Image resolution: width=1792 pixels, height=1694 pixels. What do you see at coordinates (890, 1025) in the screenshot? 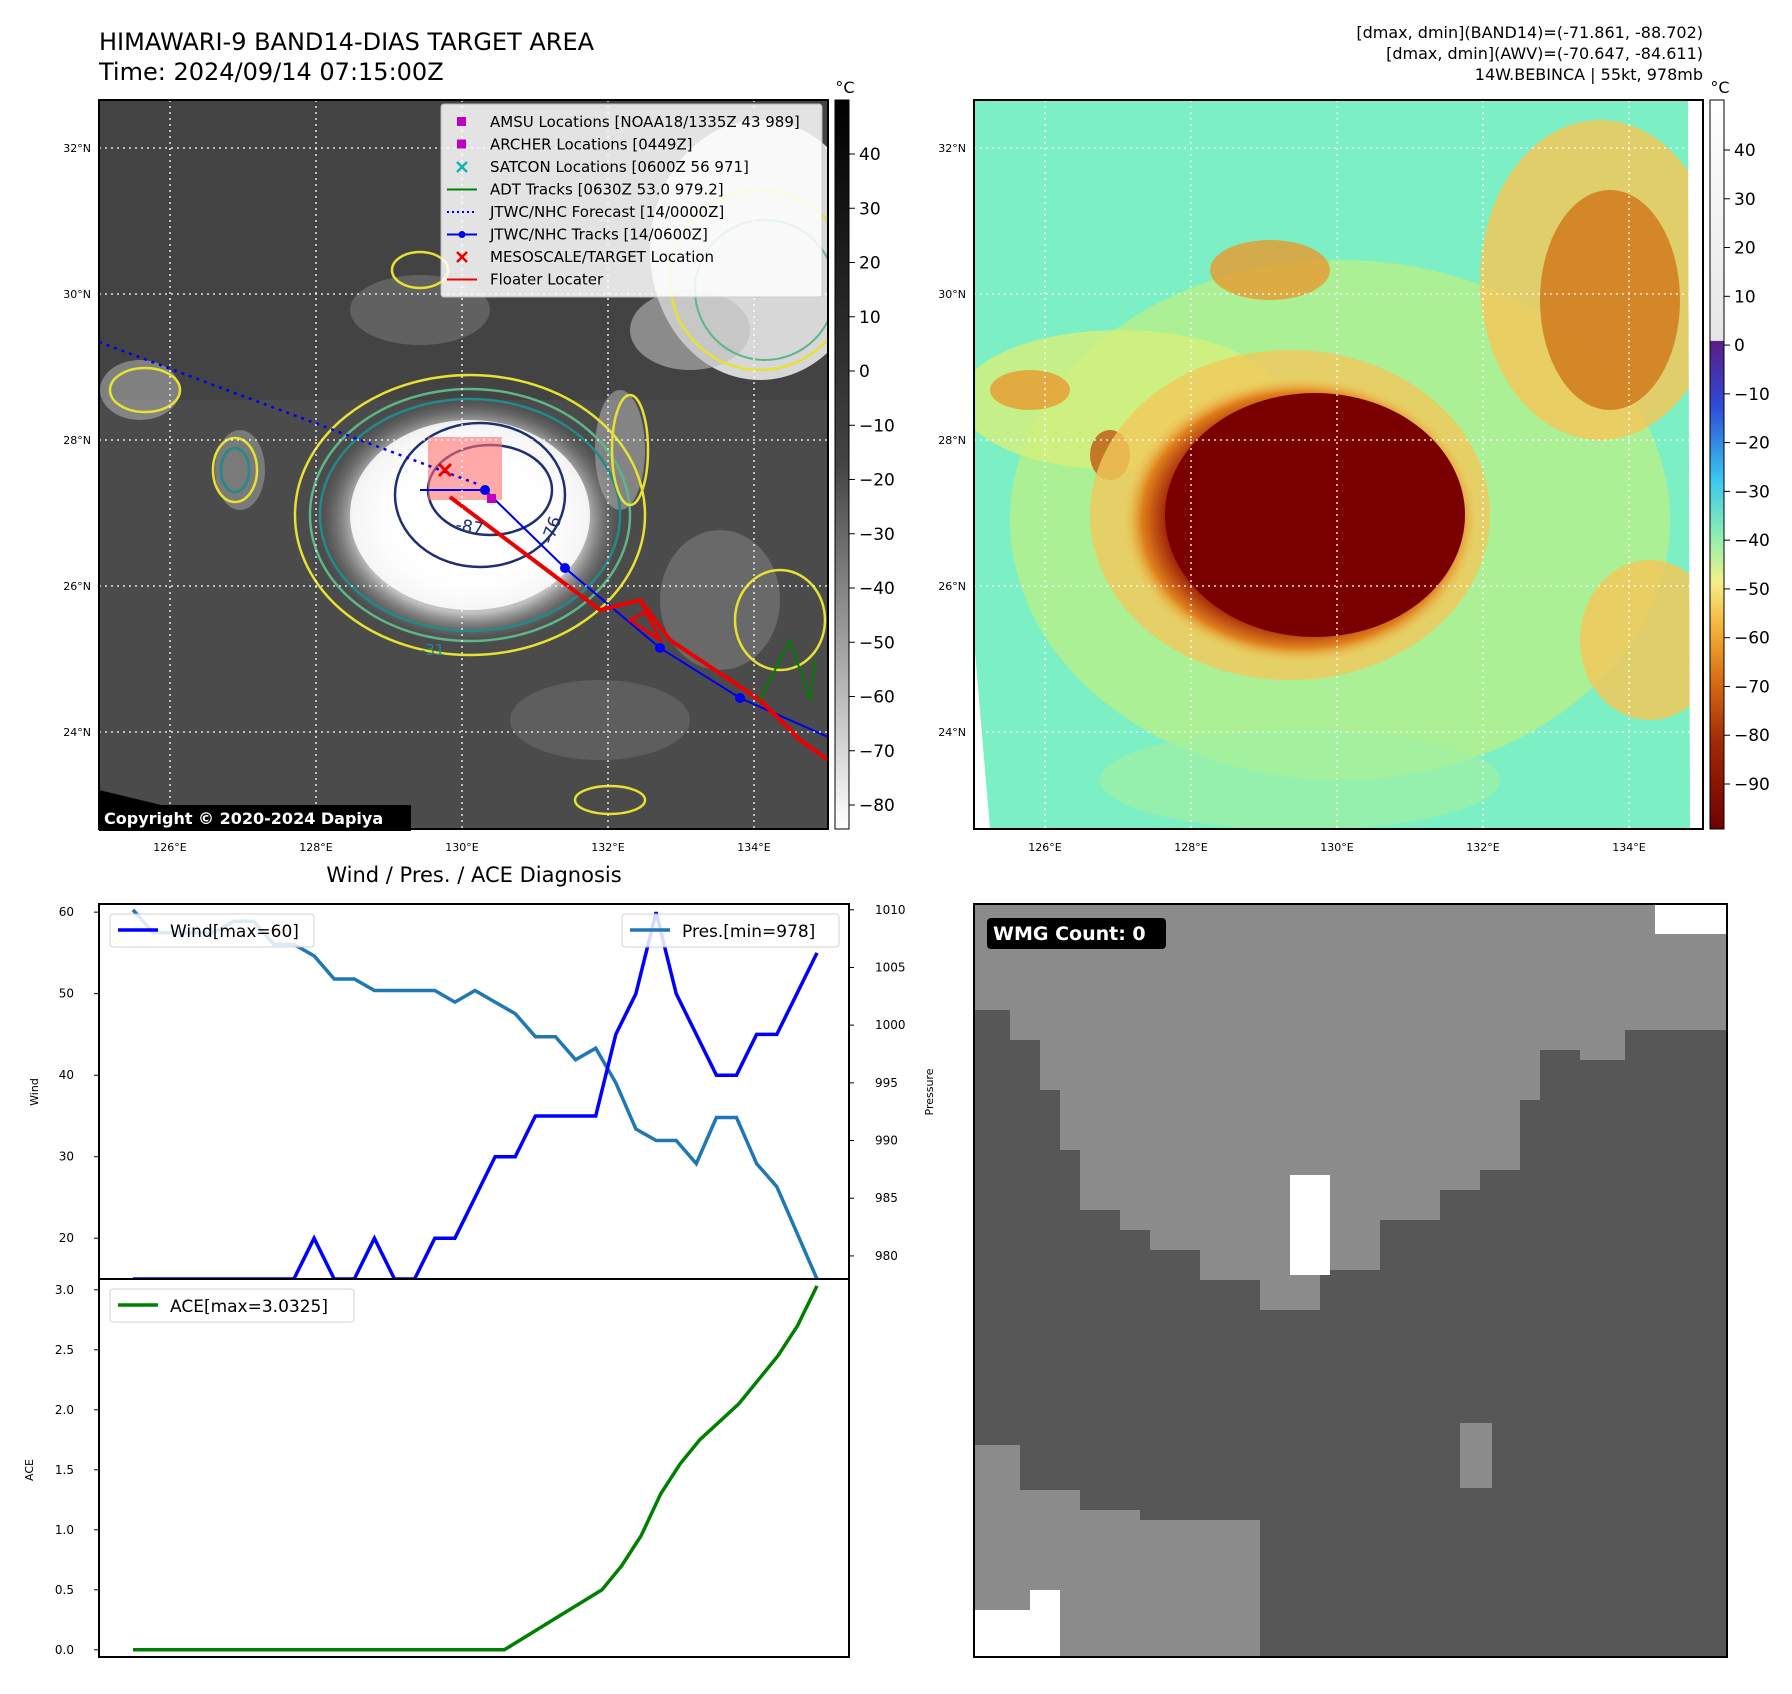
I see `pressure-tick-label: 1000` at bounding box center [890, 1025].